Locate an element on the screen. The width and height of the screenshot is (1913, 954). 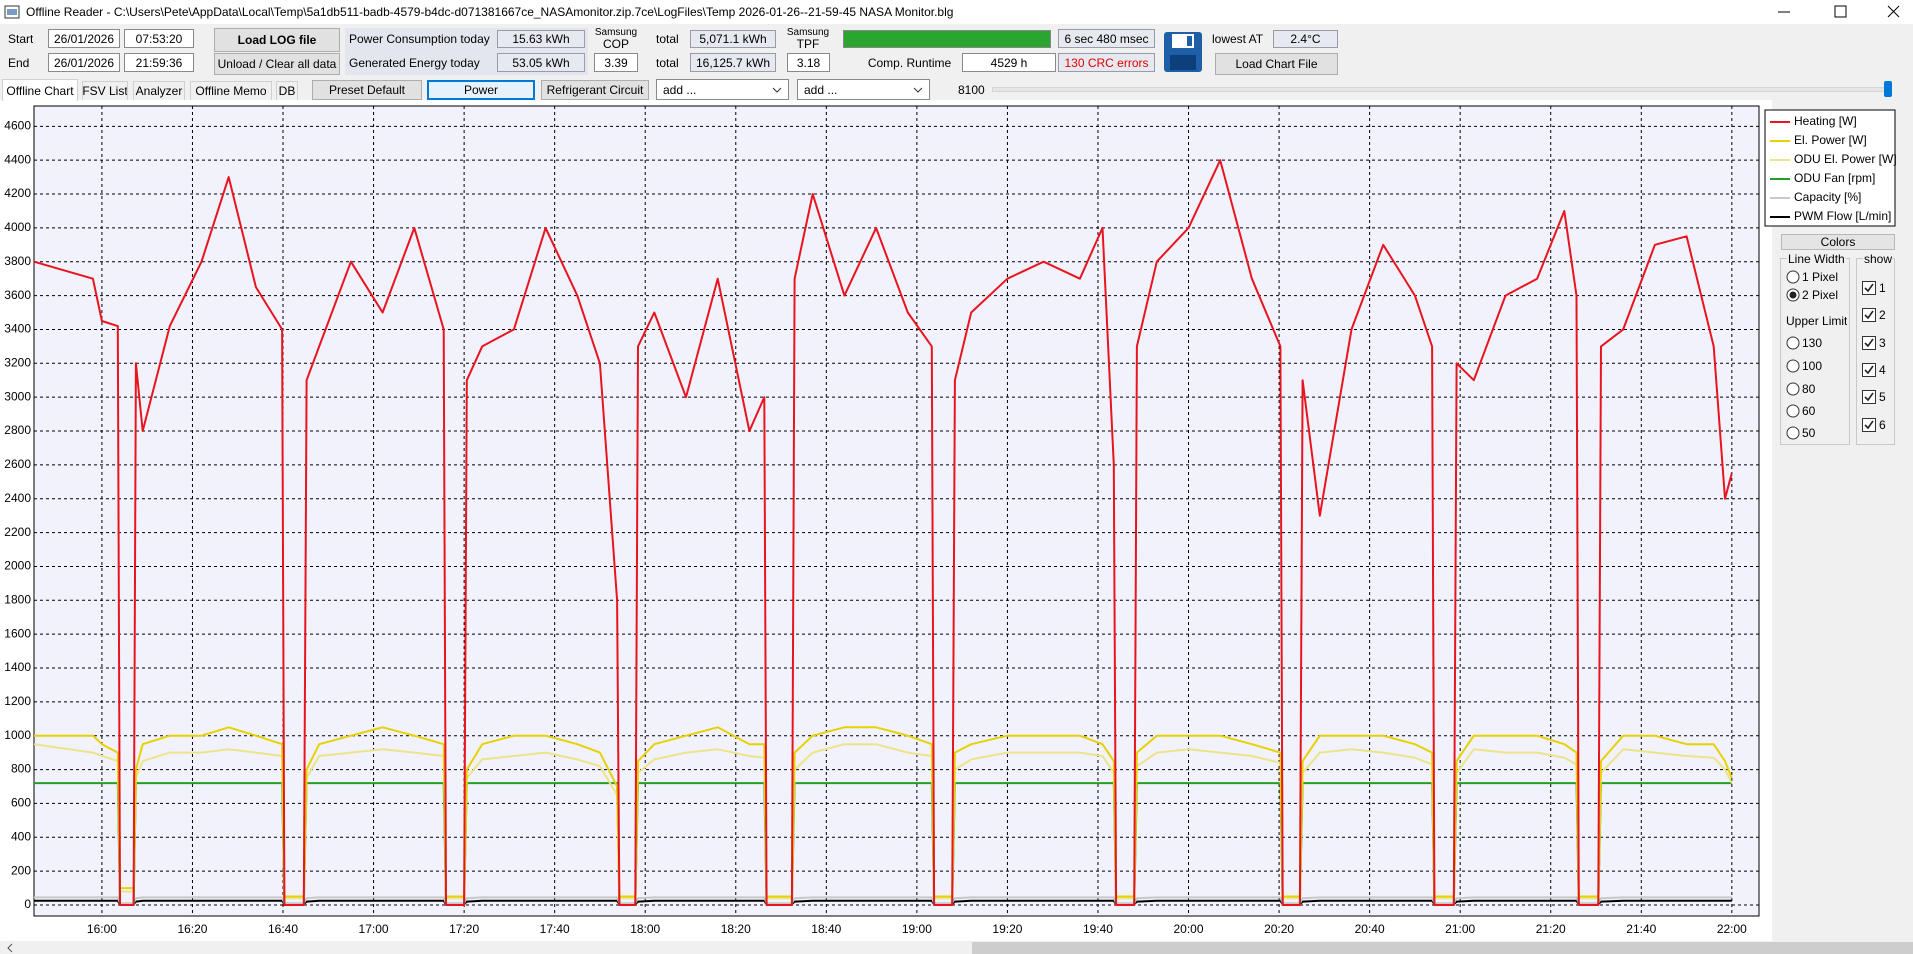
tab: DB is located at coordinates (287, 90).